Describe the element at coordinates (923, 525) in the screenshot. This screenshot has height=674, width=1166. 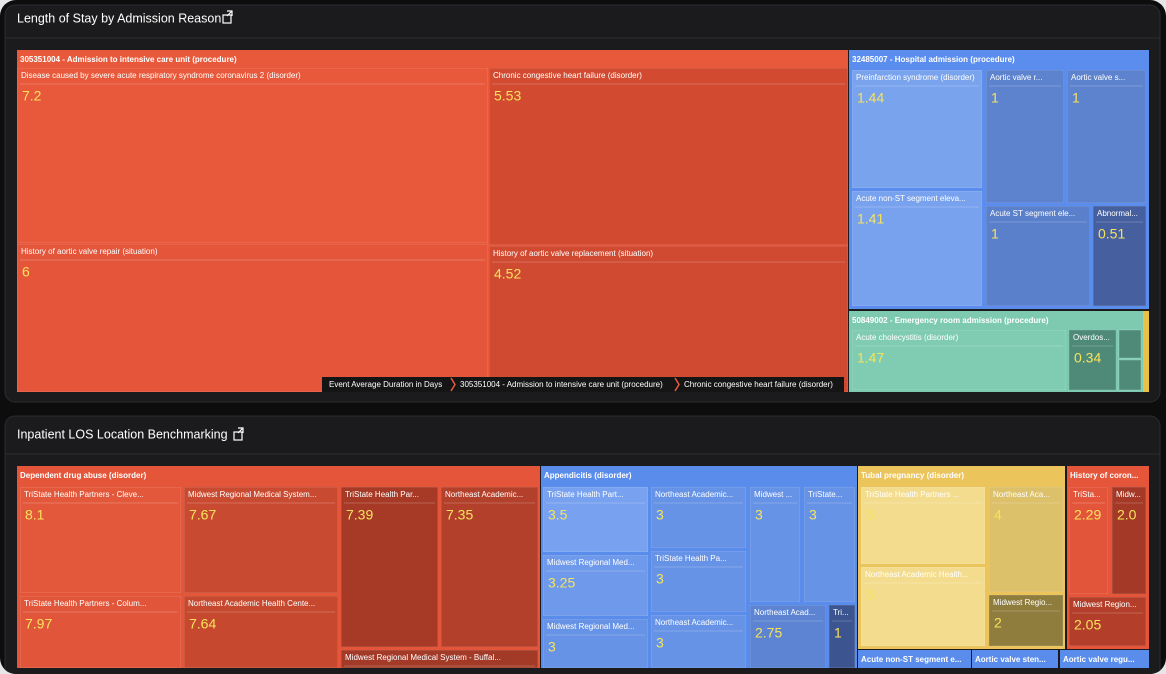
I see `tile: TriState Health Partners ... 5` at that location.